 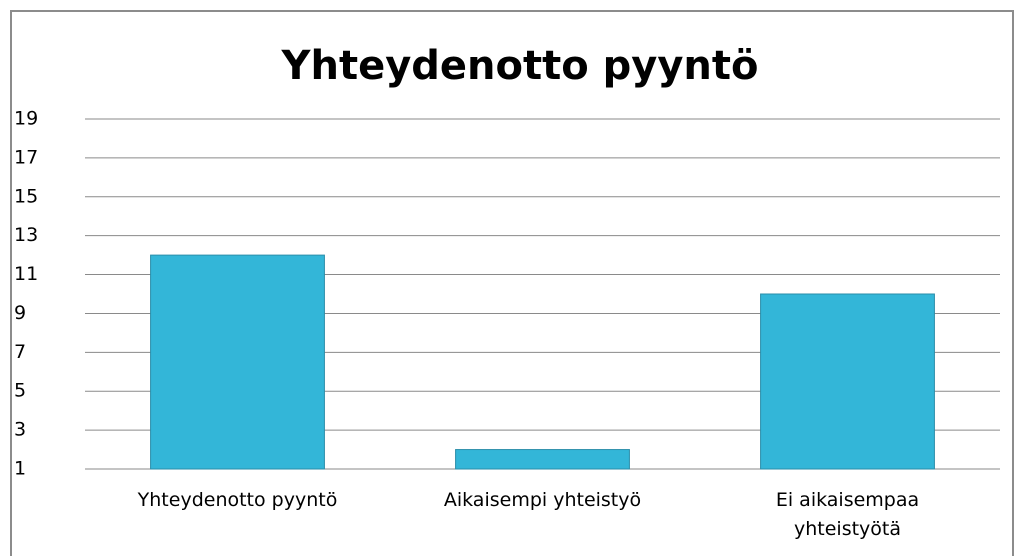 I want to click on y-tick-label: 3, so click(x=20, y=430).